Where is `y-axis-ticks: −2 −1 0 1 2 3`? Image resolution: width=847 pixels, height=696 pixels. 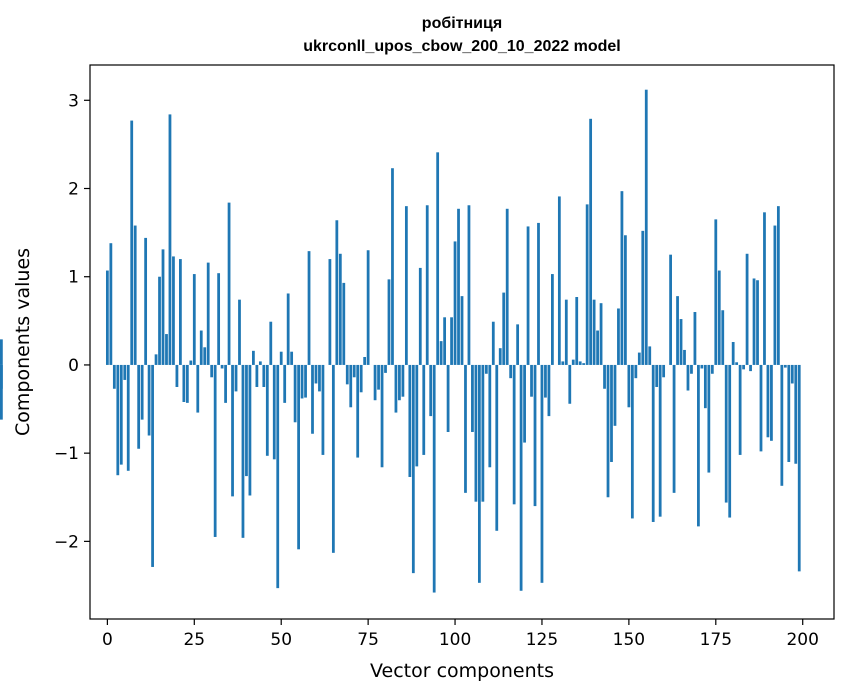 y-axis-ticks: −2 −1 0 1 2 3 is located at coordinates (72, 321).